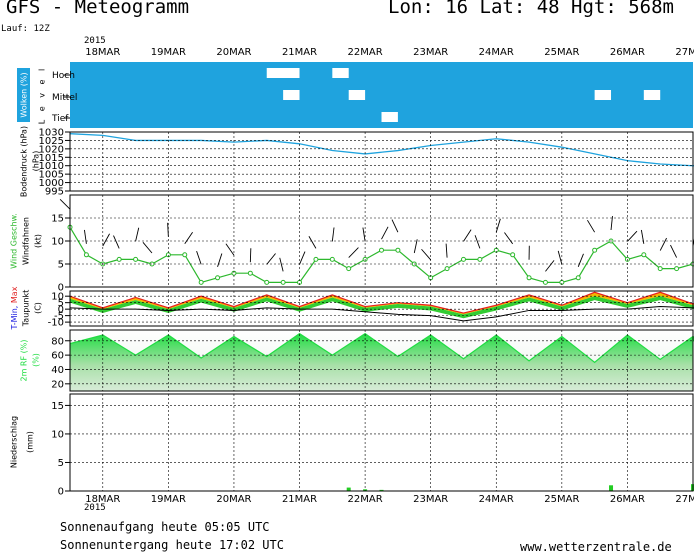 This screenshot has height=554, width=694. What do you see at coordinates (24, 161) in the screenshot?
I see `pressure-title: Bodendruck (hPa)` at bounding box center [24, 161].